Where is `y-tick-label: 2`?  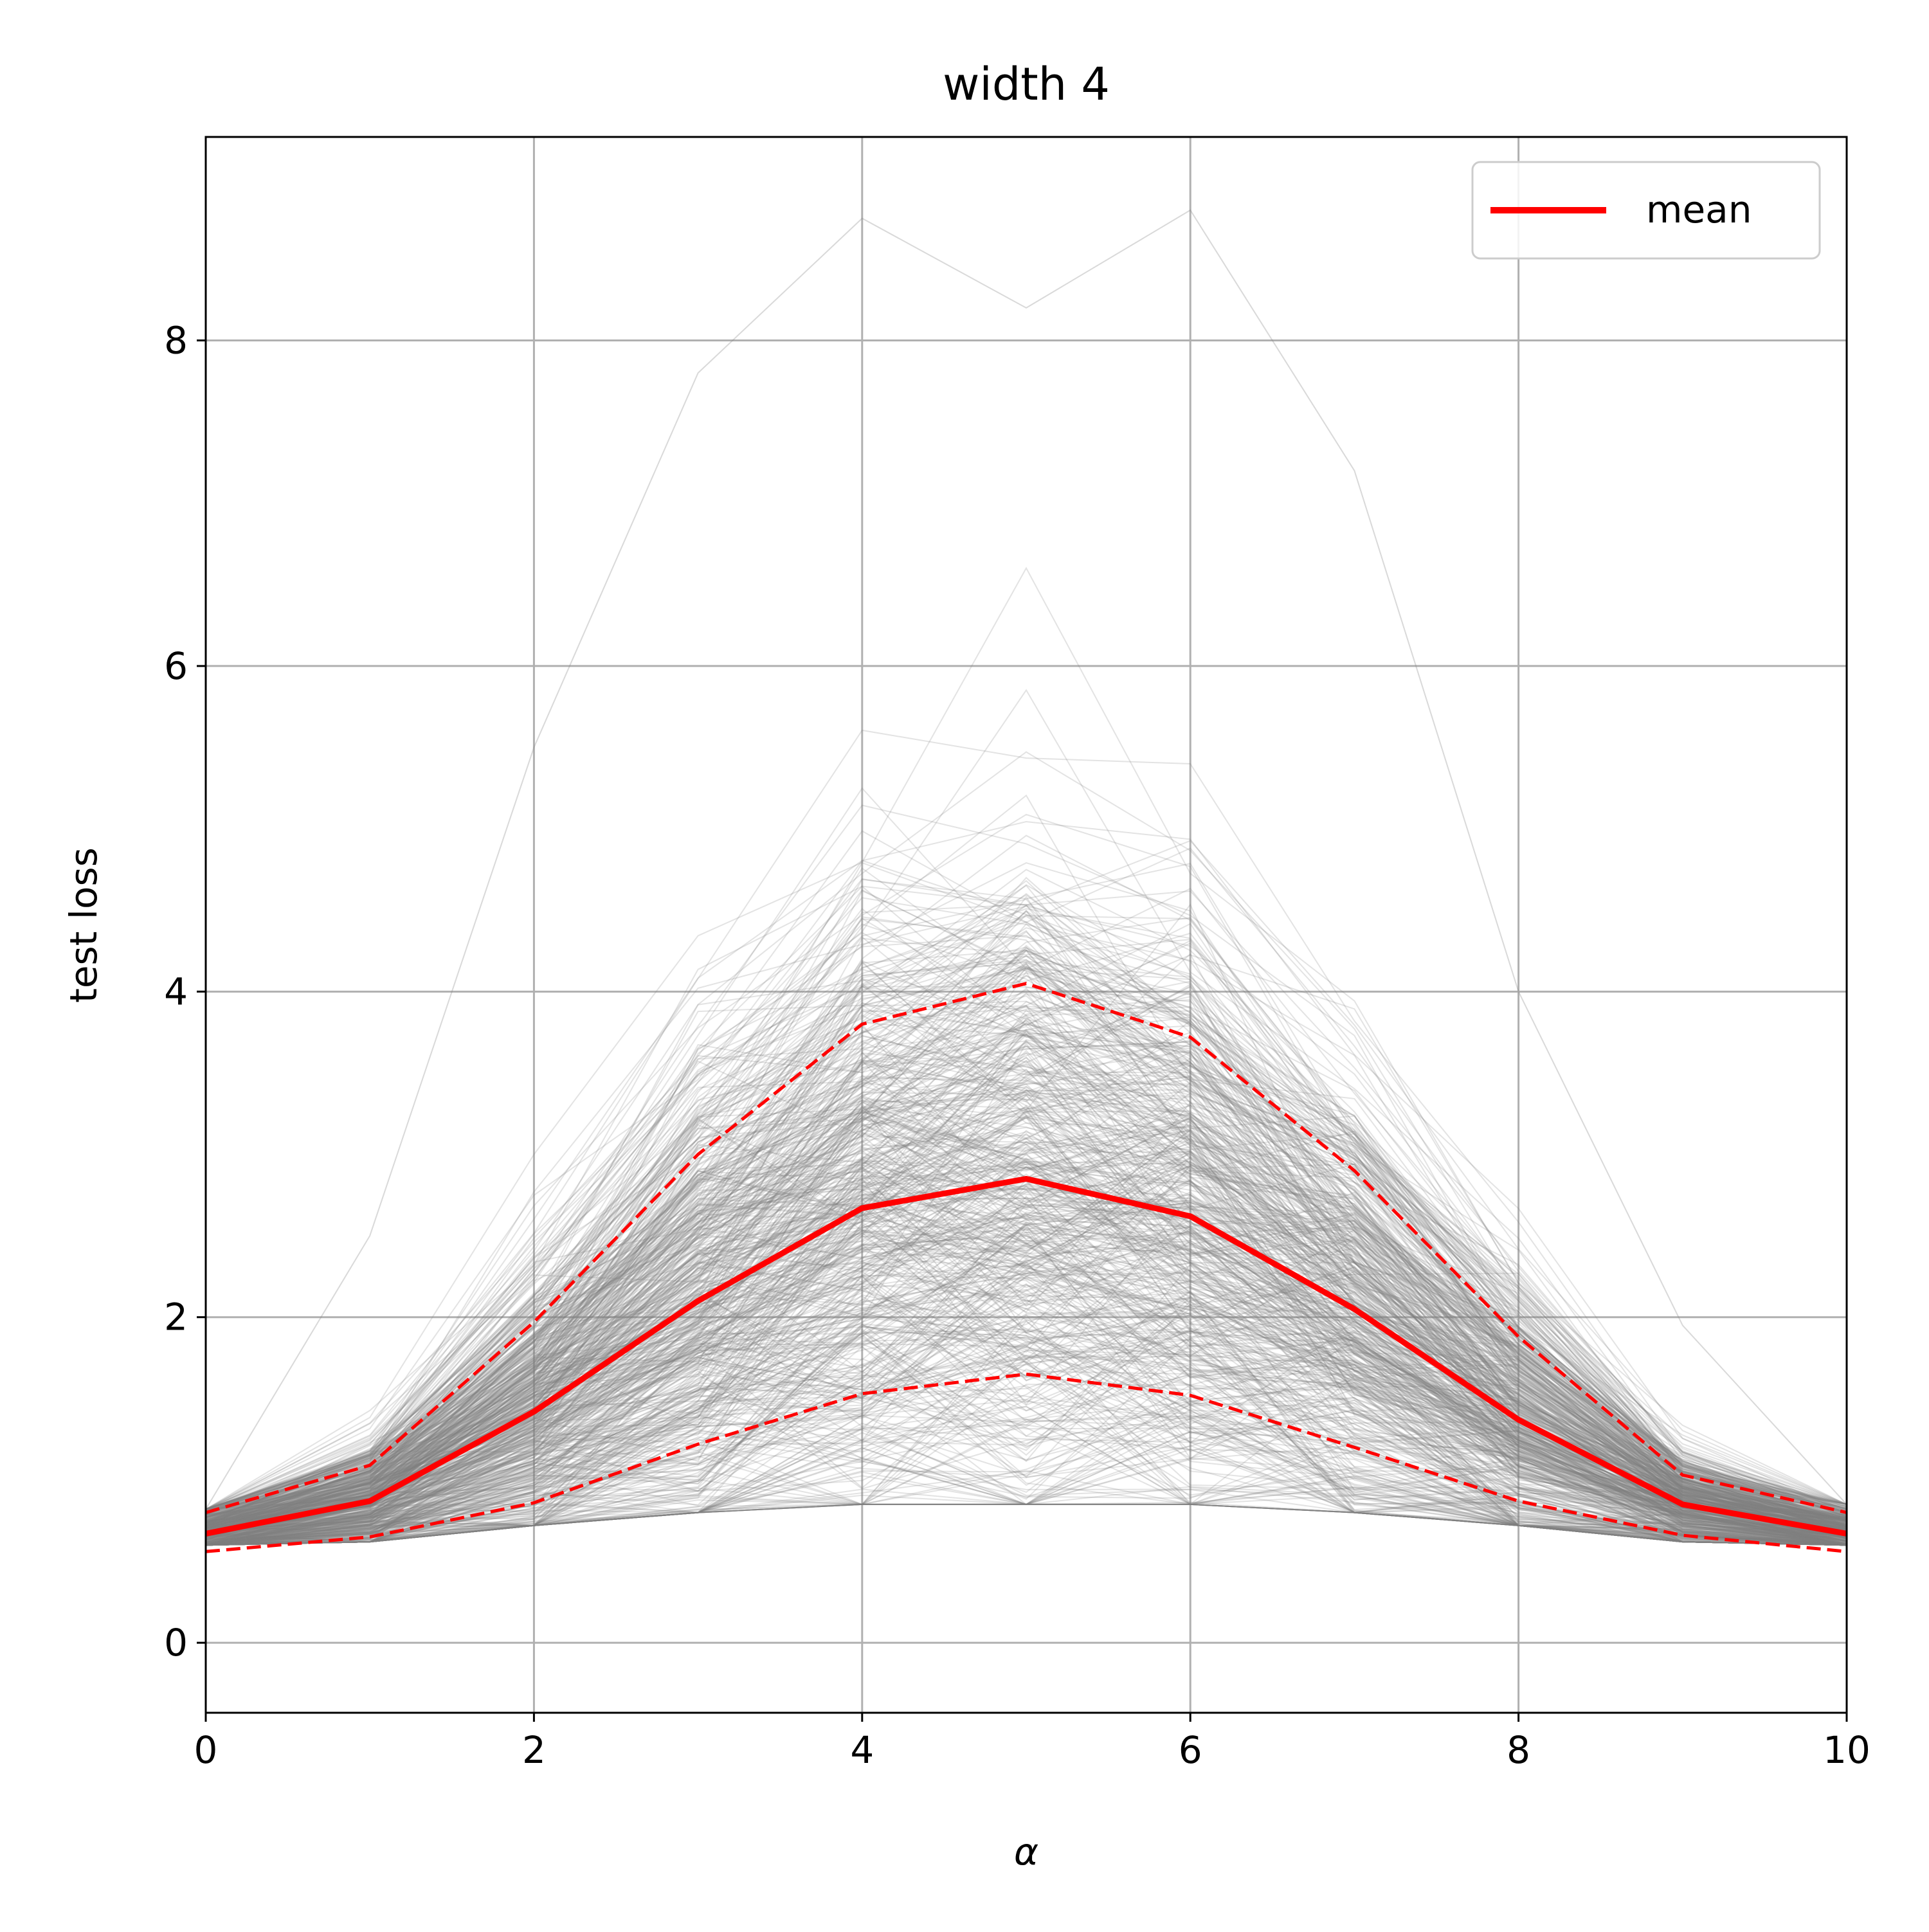 y-tick-label: 2 is located at coordinates (176, 1317).